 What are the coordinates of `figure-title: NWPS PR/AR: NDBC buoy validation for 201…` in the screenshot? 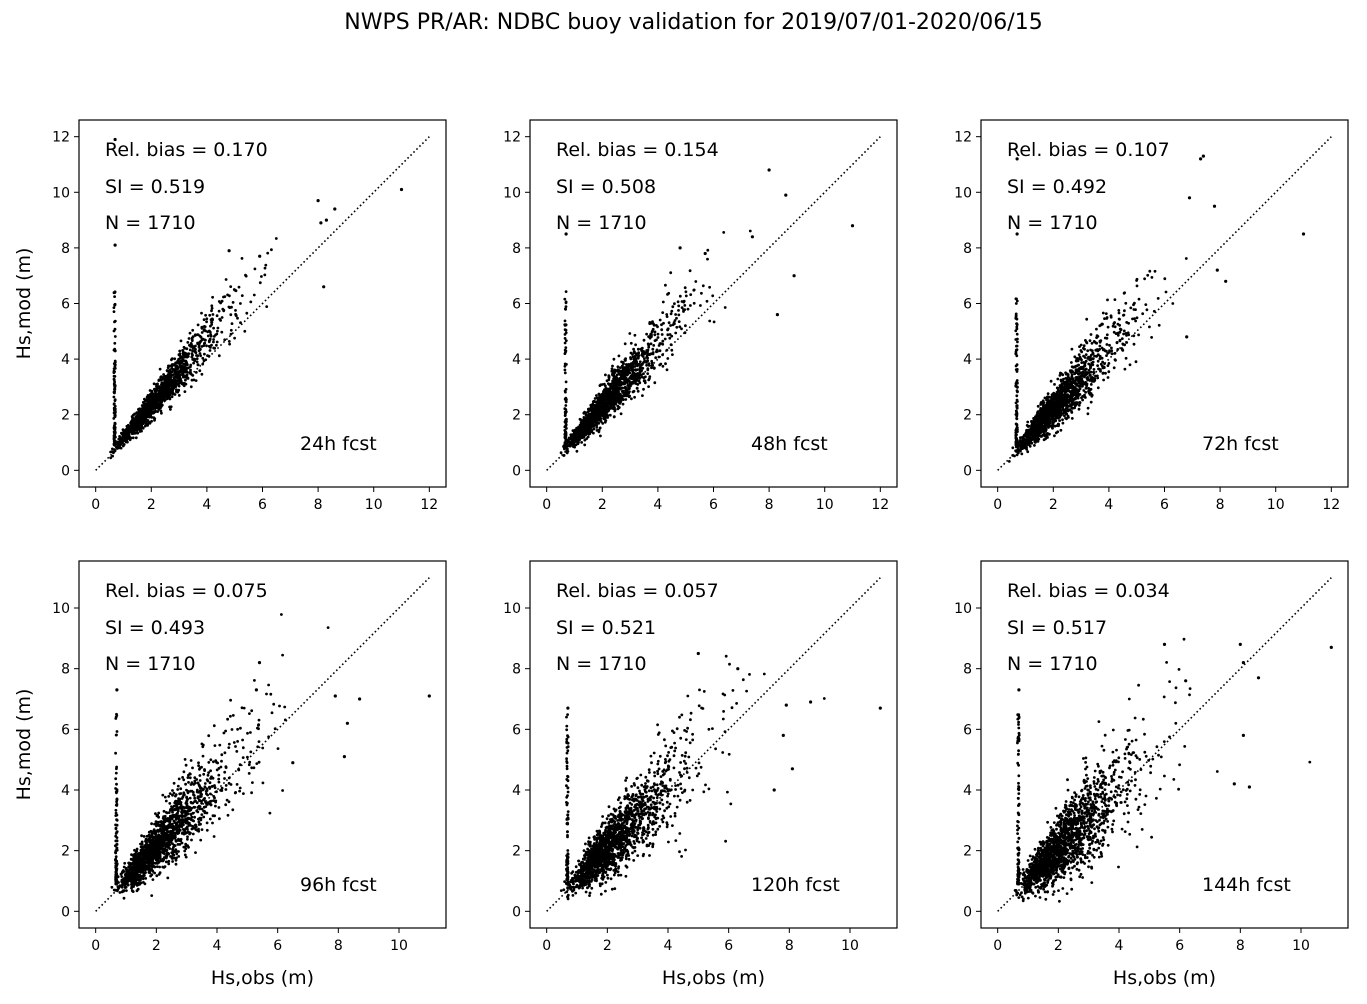 It's located at (693, 22).